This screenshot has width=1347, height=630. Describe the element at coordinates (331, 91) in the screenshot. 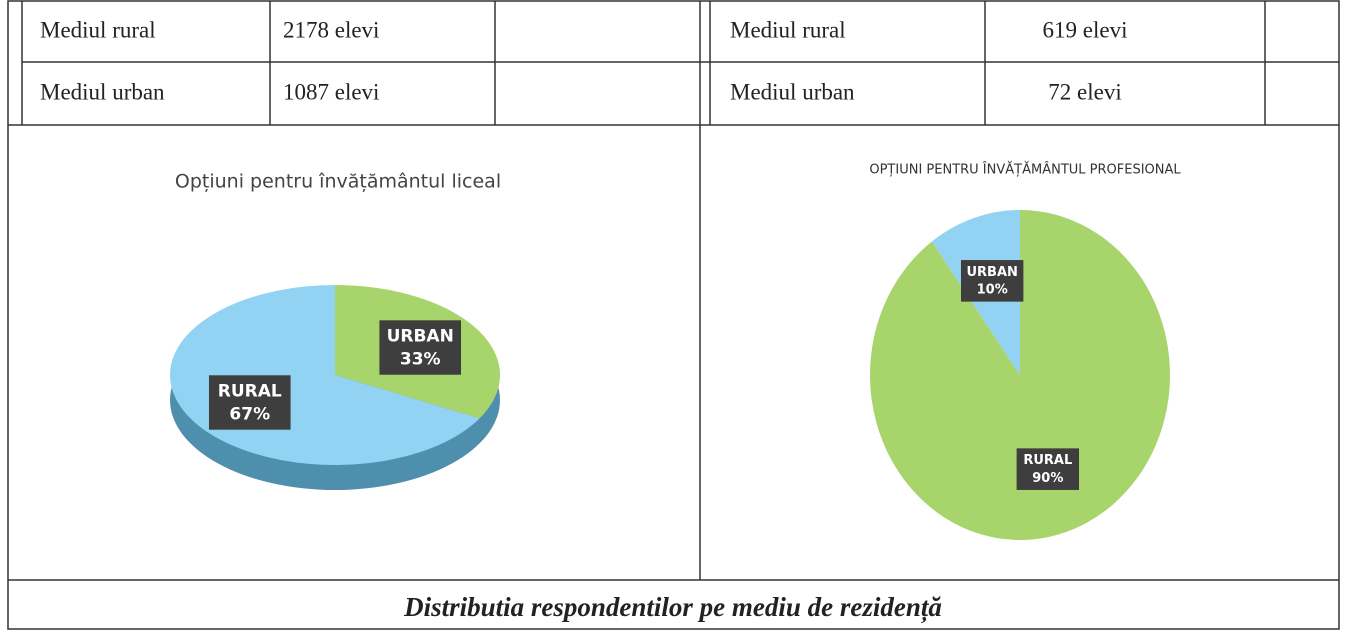

I see `cell: 1087 elevi` at that location.